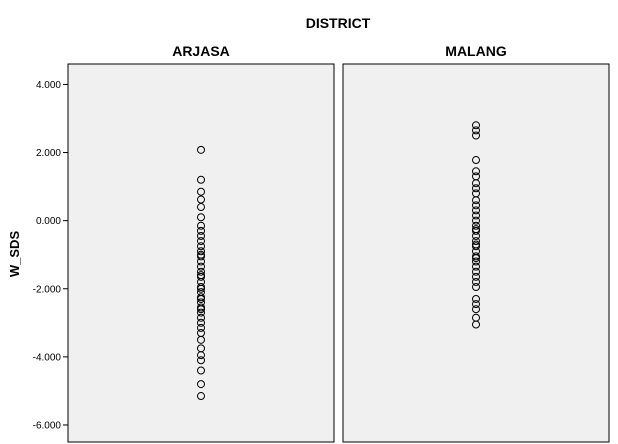 This screenshot has height=444, width=618. Describe the element at coordinates (201, 51) in the screenshot. I see `panel-label-arjasa: ARJASA` at that location.